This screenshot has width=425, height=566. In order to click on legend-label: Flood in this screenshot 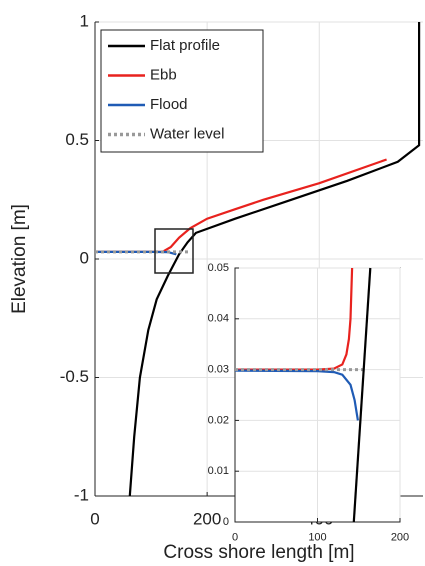, I will do `click(169, 104)`.